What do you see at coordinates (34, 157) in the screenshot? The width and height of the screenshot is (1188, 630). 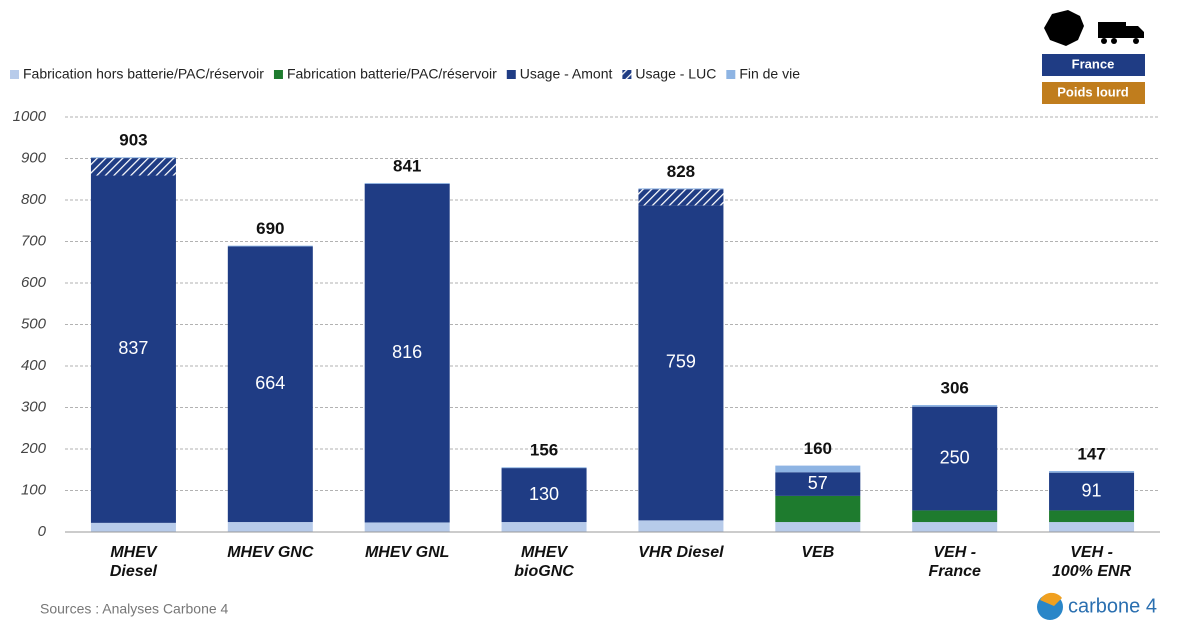 I see `y-tick-label: 900` at bounding box center [34, 157].